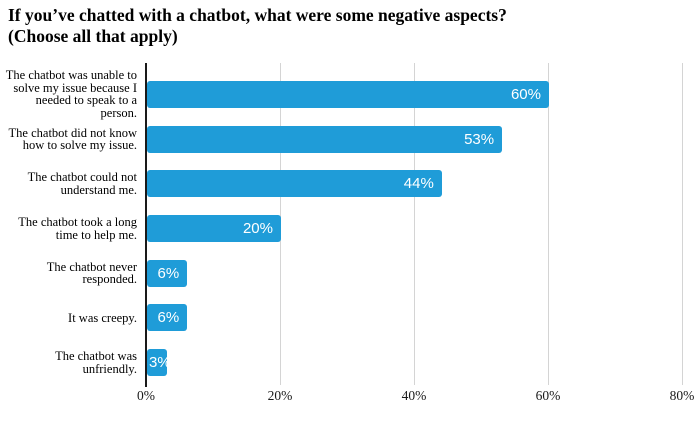 This screenshot has width=697, height=423. Describe the element at coordinates (257, 229) in the screenshot. I see `bar-value-label: 20%` at that location.